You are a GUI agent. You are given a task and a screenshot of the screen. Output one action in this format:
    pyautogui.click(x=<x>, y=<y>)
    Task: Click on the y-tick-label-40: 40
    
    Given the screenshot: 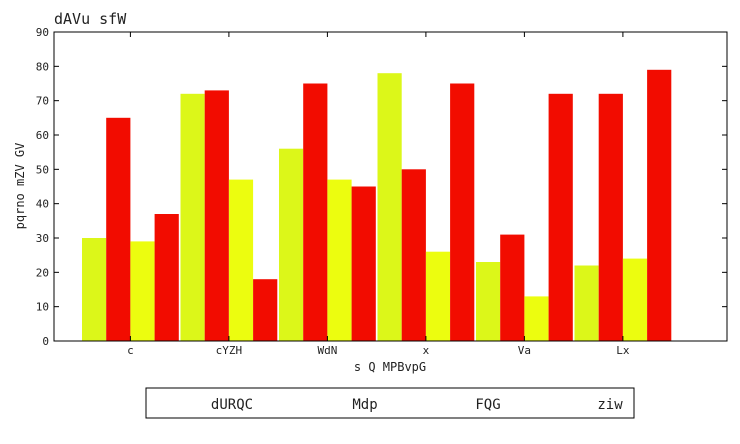 What is the action you would take?
    pyautogui.click(x=42, y=204)
    